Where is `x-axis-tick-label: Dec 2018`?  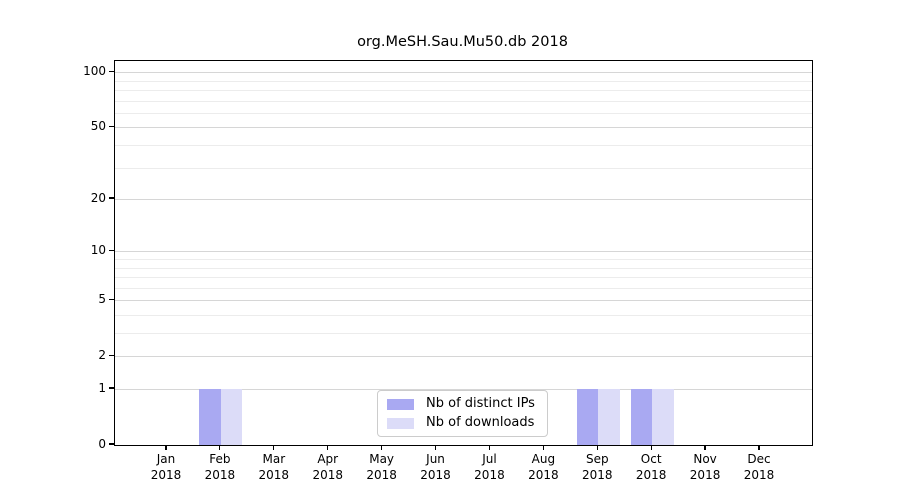 x-axis-tick-label: Dec 2018 is located at coordinates (759, 467).